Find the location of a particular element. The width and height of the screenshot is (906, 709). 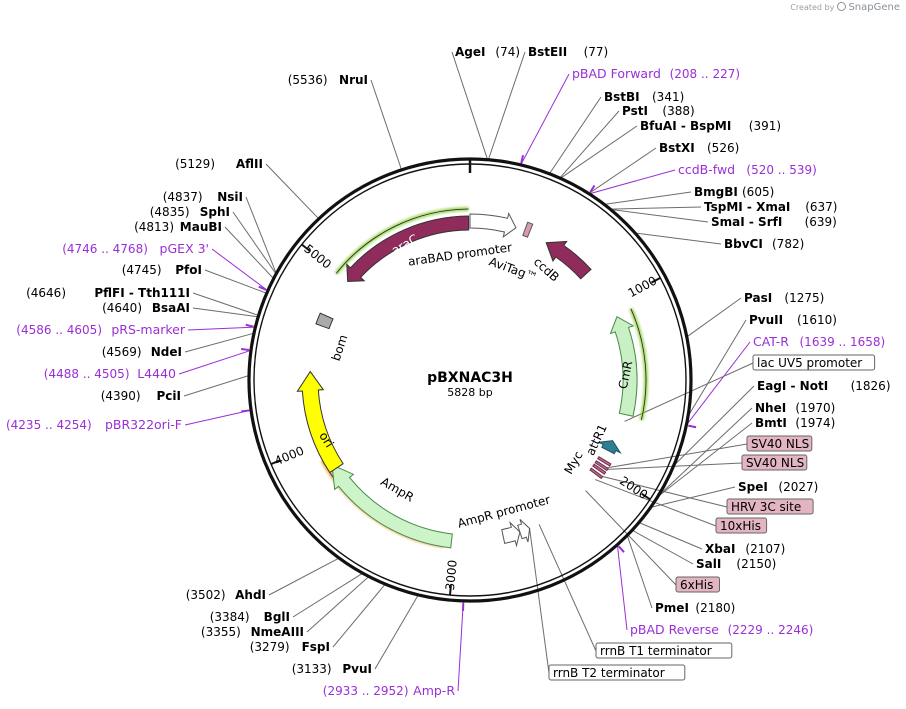

feature-attr1 is located at coordinates (609, 447).